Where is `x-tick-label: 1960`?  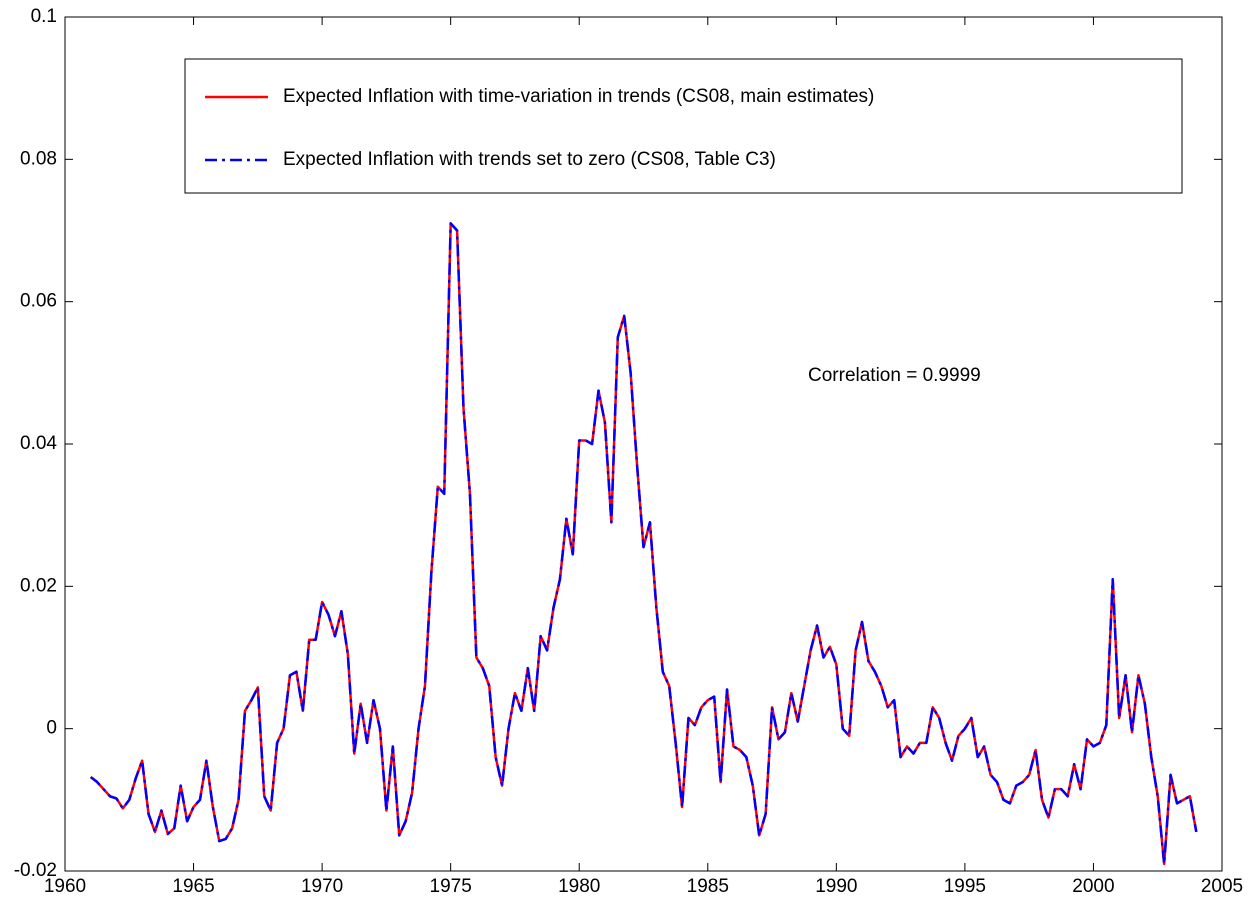 x-tick-label: 1960 is located at coordinates (65, 886).